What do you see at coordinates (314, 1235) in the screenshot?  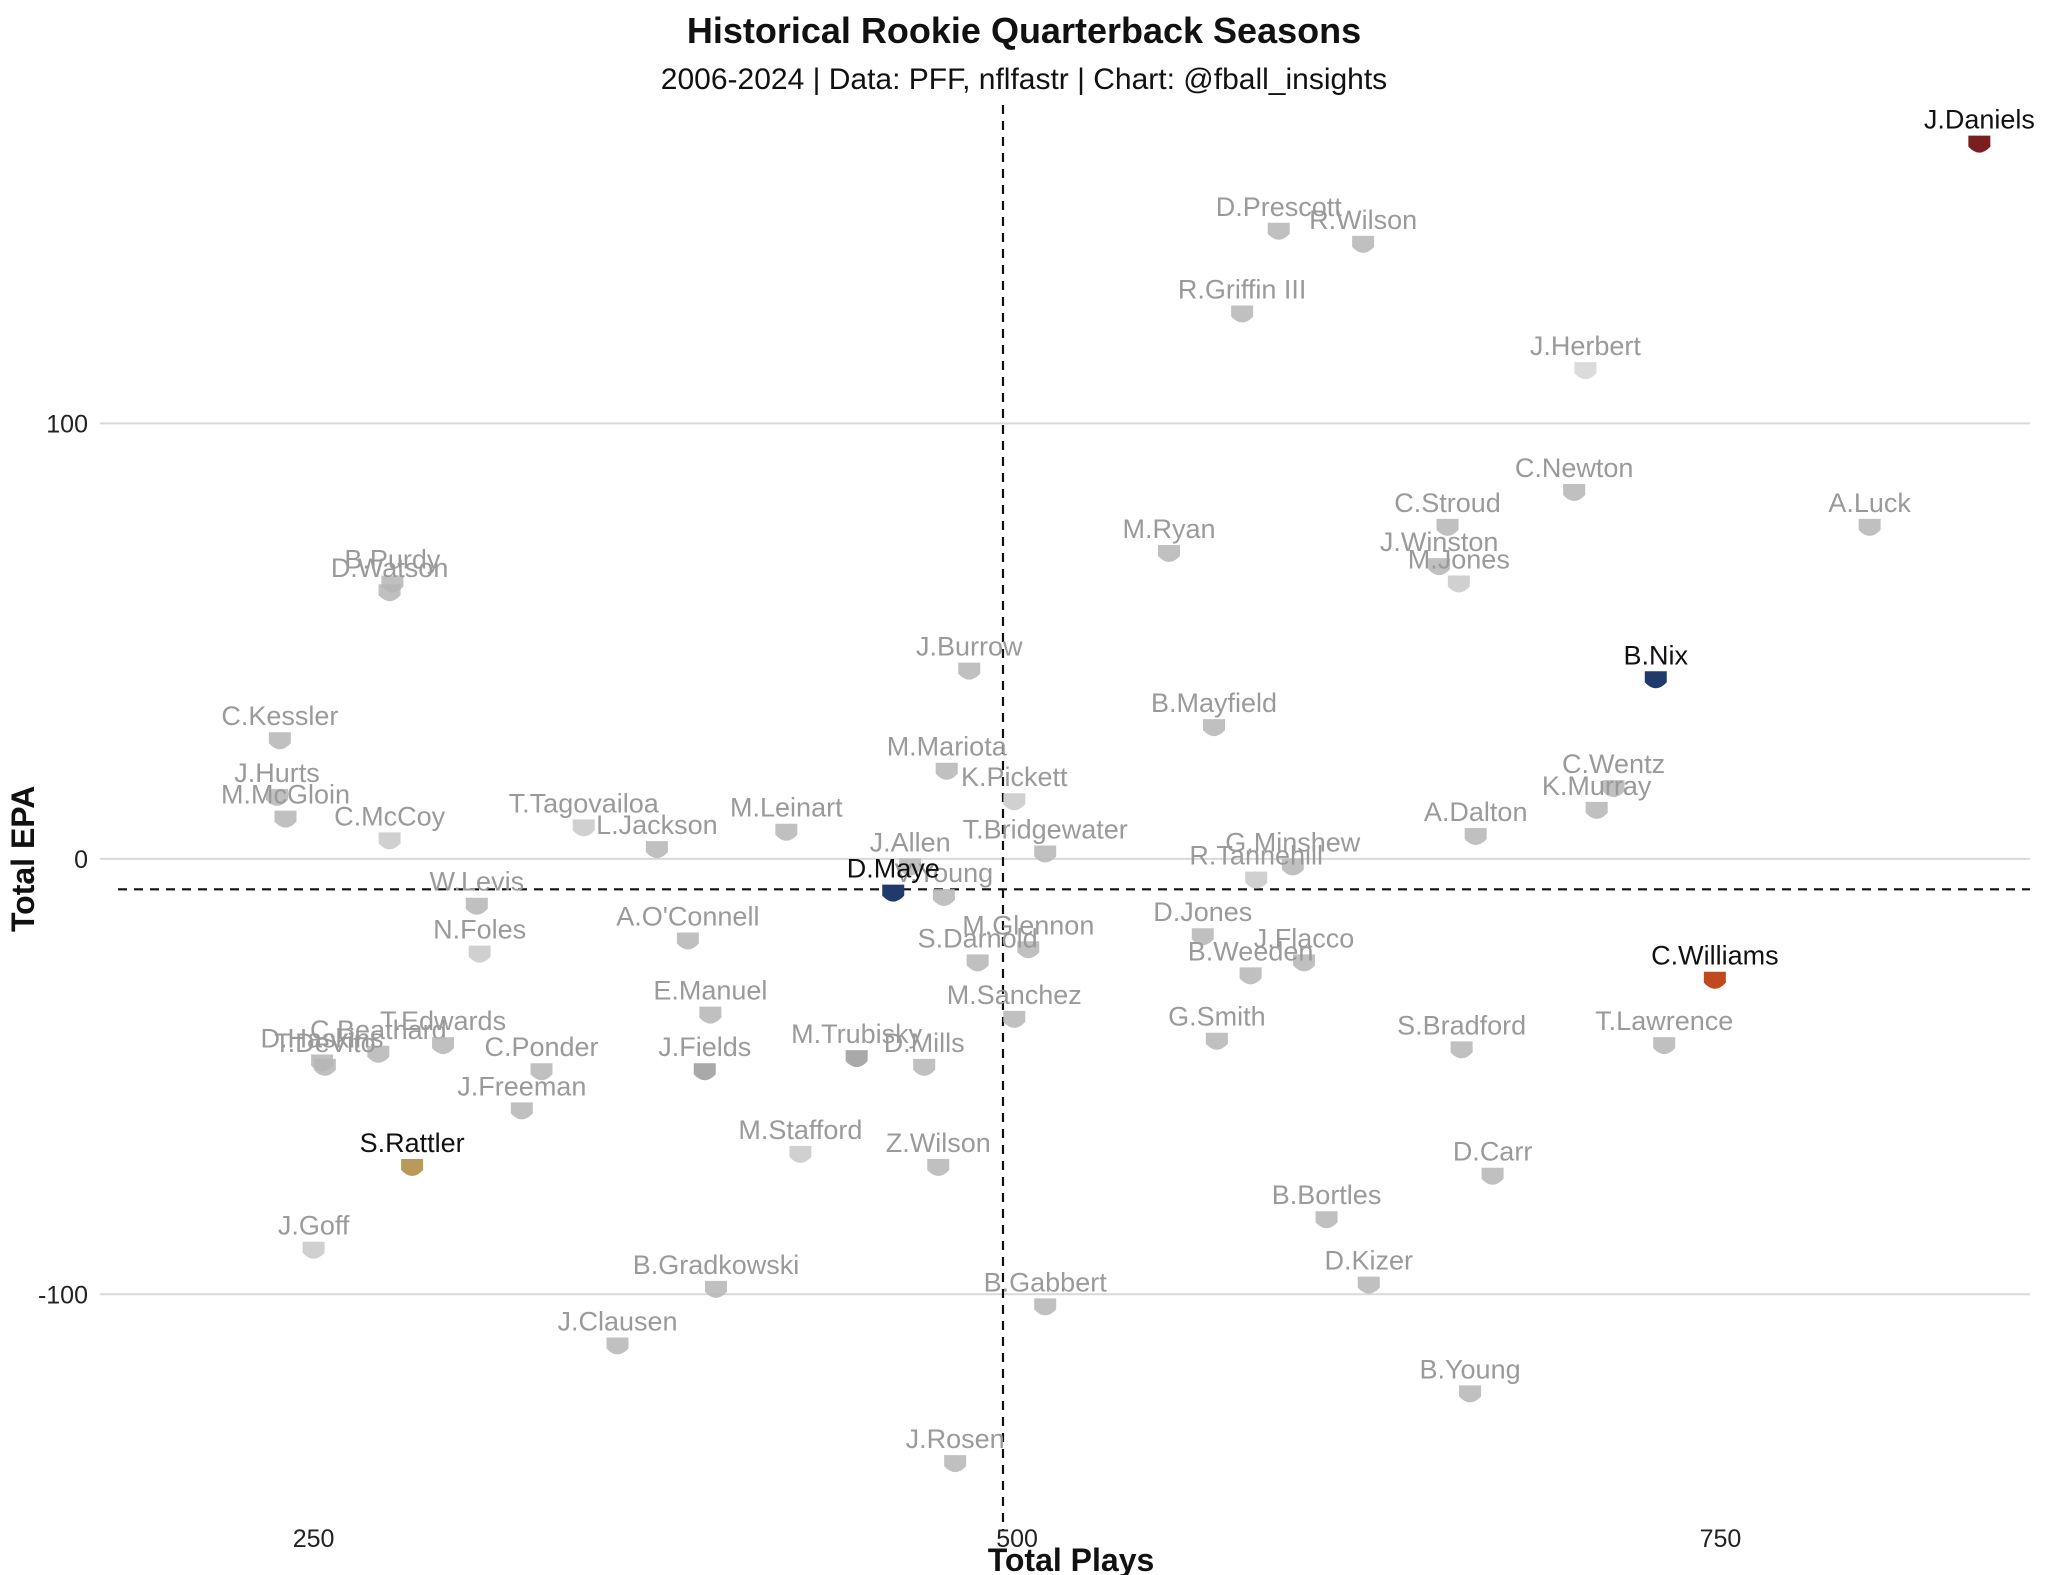 I see `qb-point: J.Goff` at bounding box center [314, 1235].